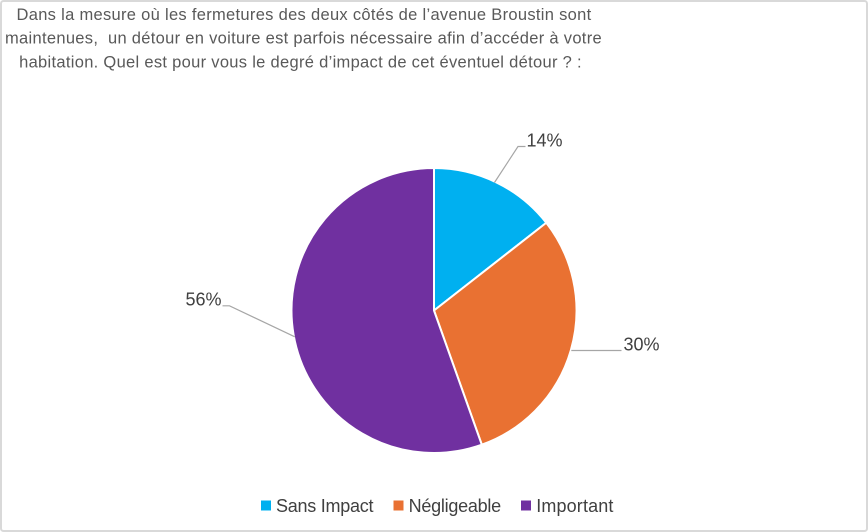 The height and width of the screenshot is (532, 868). What do you see at coordinates (455, 506) in the screenshot?
I see `svg-text: Négligeable` at bounding box center [455, 506].